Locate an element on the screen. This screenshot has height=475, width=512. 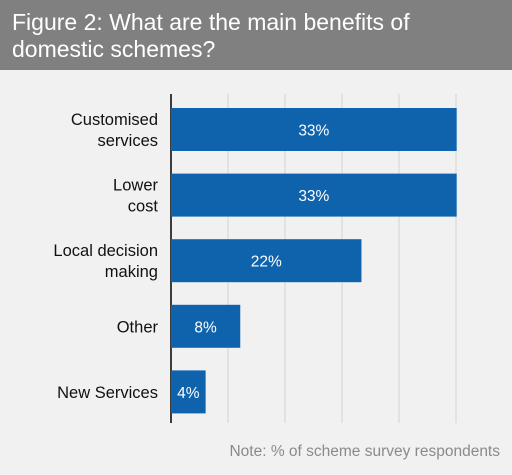
category-label-2-line-2: cost is located at coordinates (143, 207).